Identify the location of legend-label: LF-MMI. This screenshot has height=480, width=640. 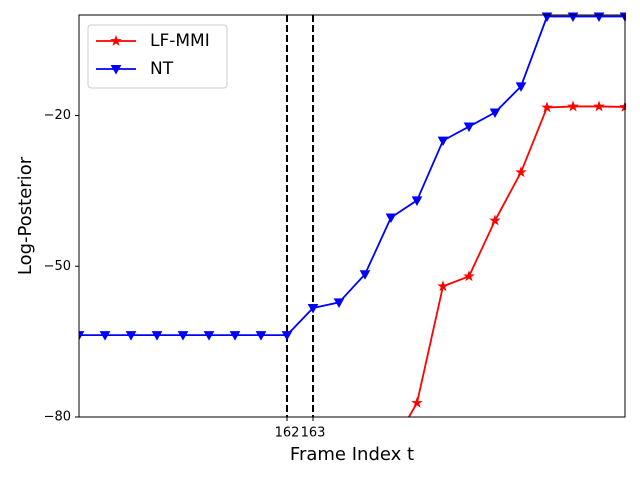
(180, 41).